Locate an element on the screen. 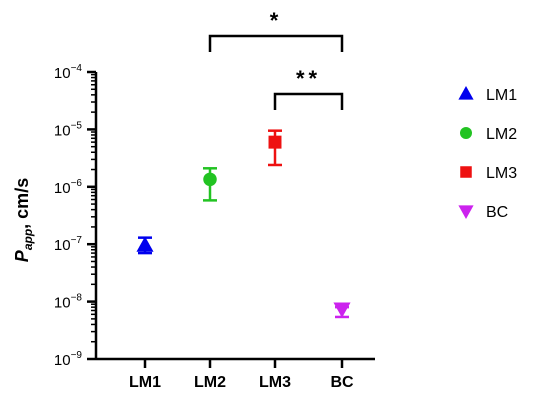  point-lm1 is located at coordinates (145, 245).